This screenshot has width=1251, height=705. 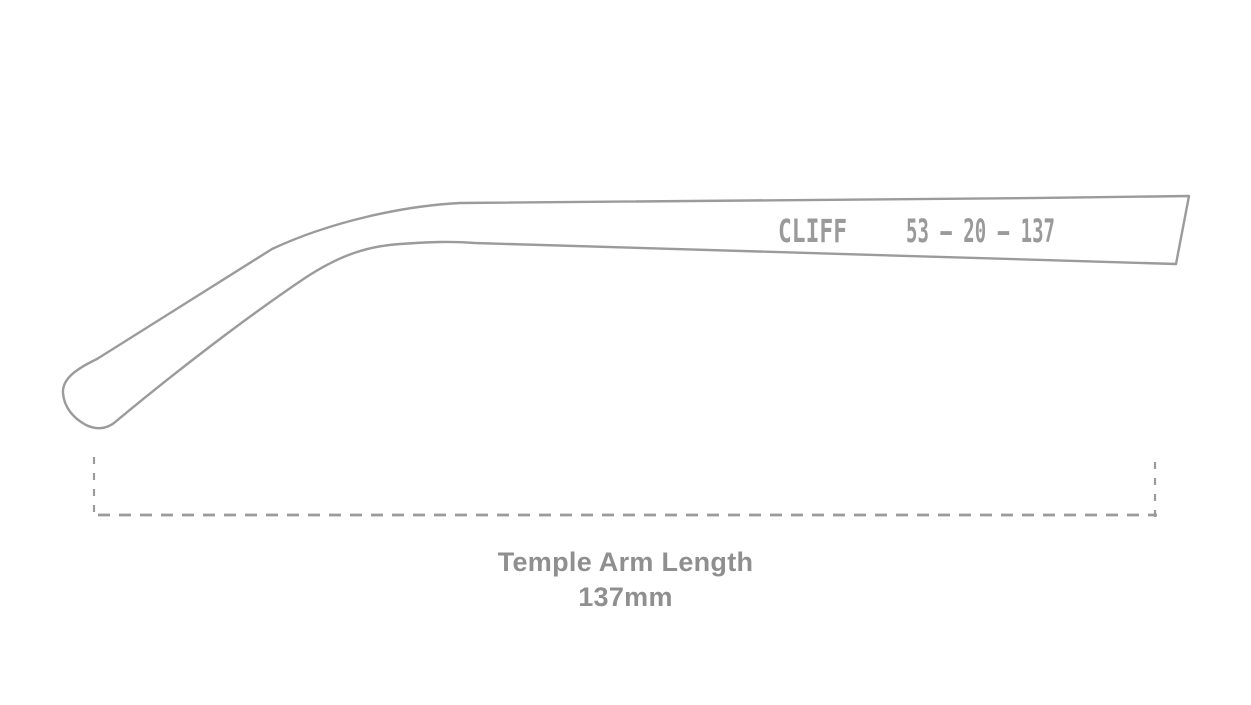 I want to click on model-name-engraving: CLIFF, so click(x=812, y=231).